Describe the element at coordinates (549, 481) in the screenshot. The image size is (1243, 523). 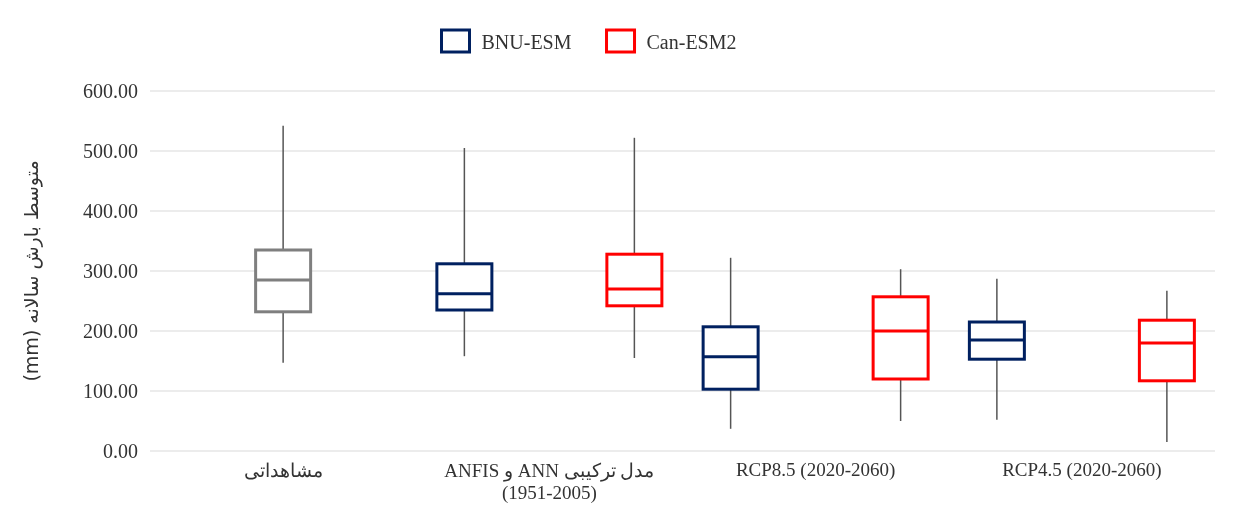
I see `x-tick-label: مدل ترکیبی ANN و ANFIS (1951-2005)` at that location.